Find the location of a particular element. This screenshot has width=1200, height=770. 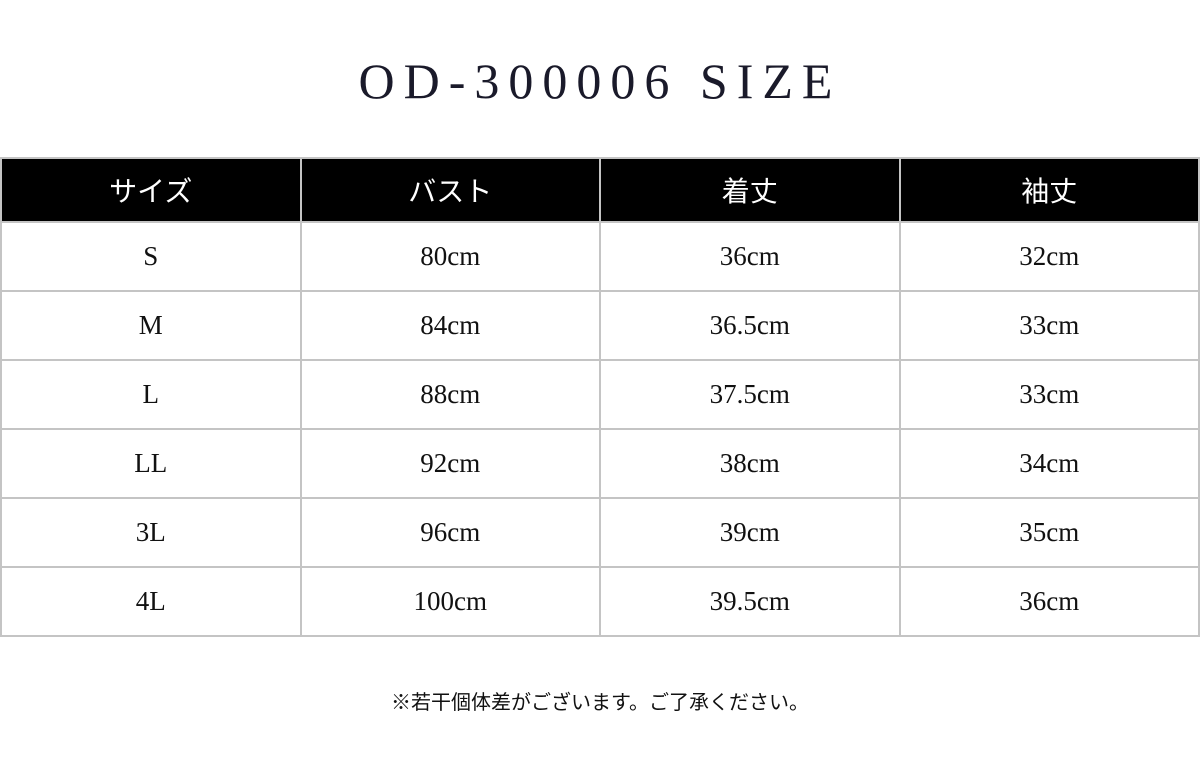

cell-sleeve: 34cm is located at coordinates (1049, 463).